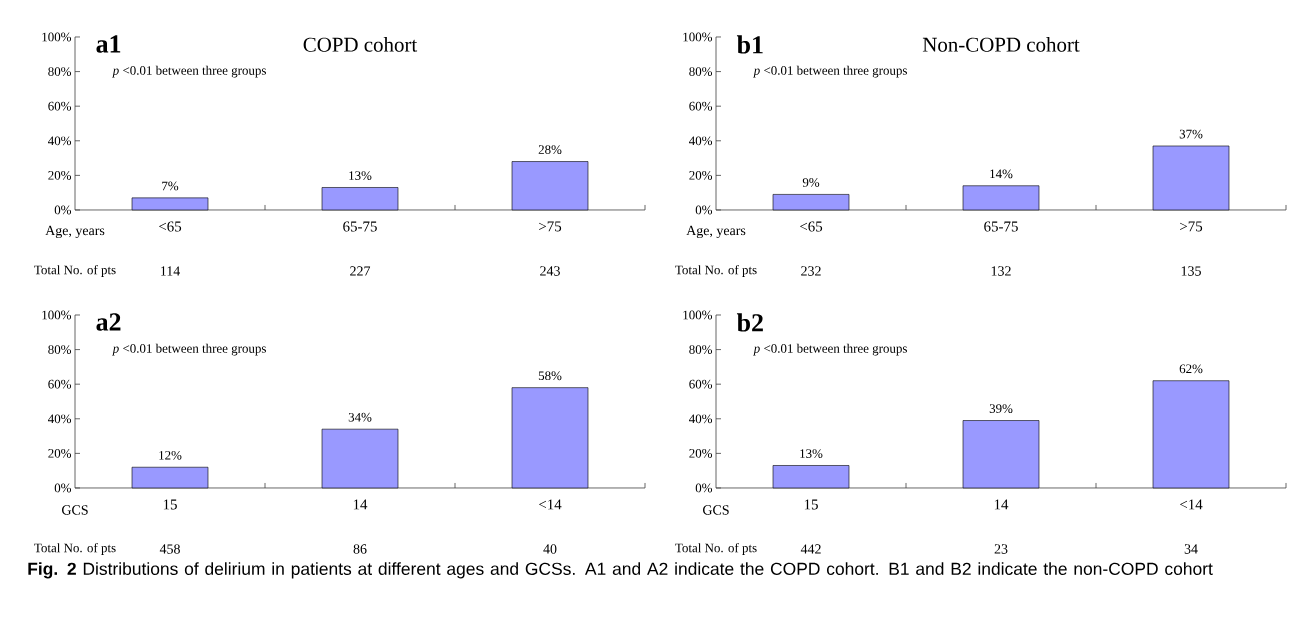 This screenshot has width=1290, height=624. What do you see at coordinates (170, 186) in the screenshot?
I see `data-label: 7%` at bounding box center [170, 186].